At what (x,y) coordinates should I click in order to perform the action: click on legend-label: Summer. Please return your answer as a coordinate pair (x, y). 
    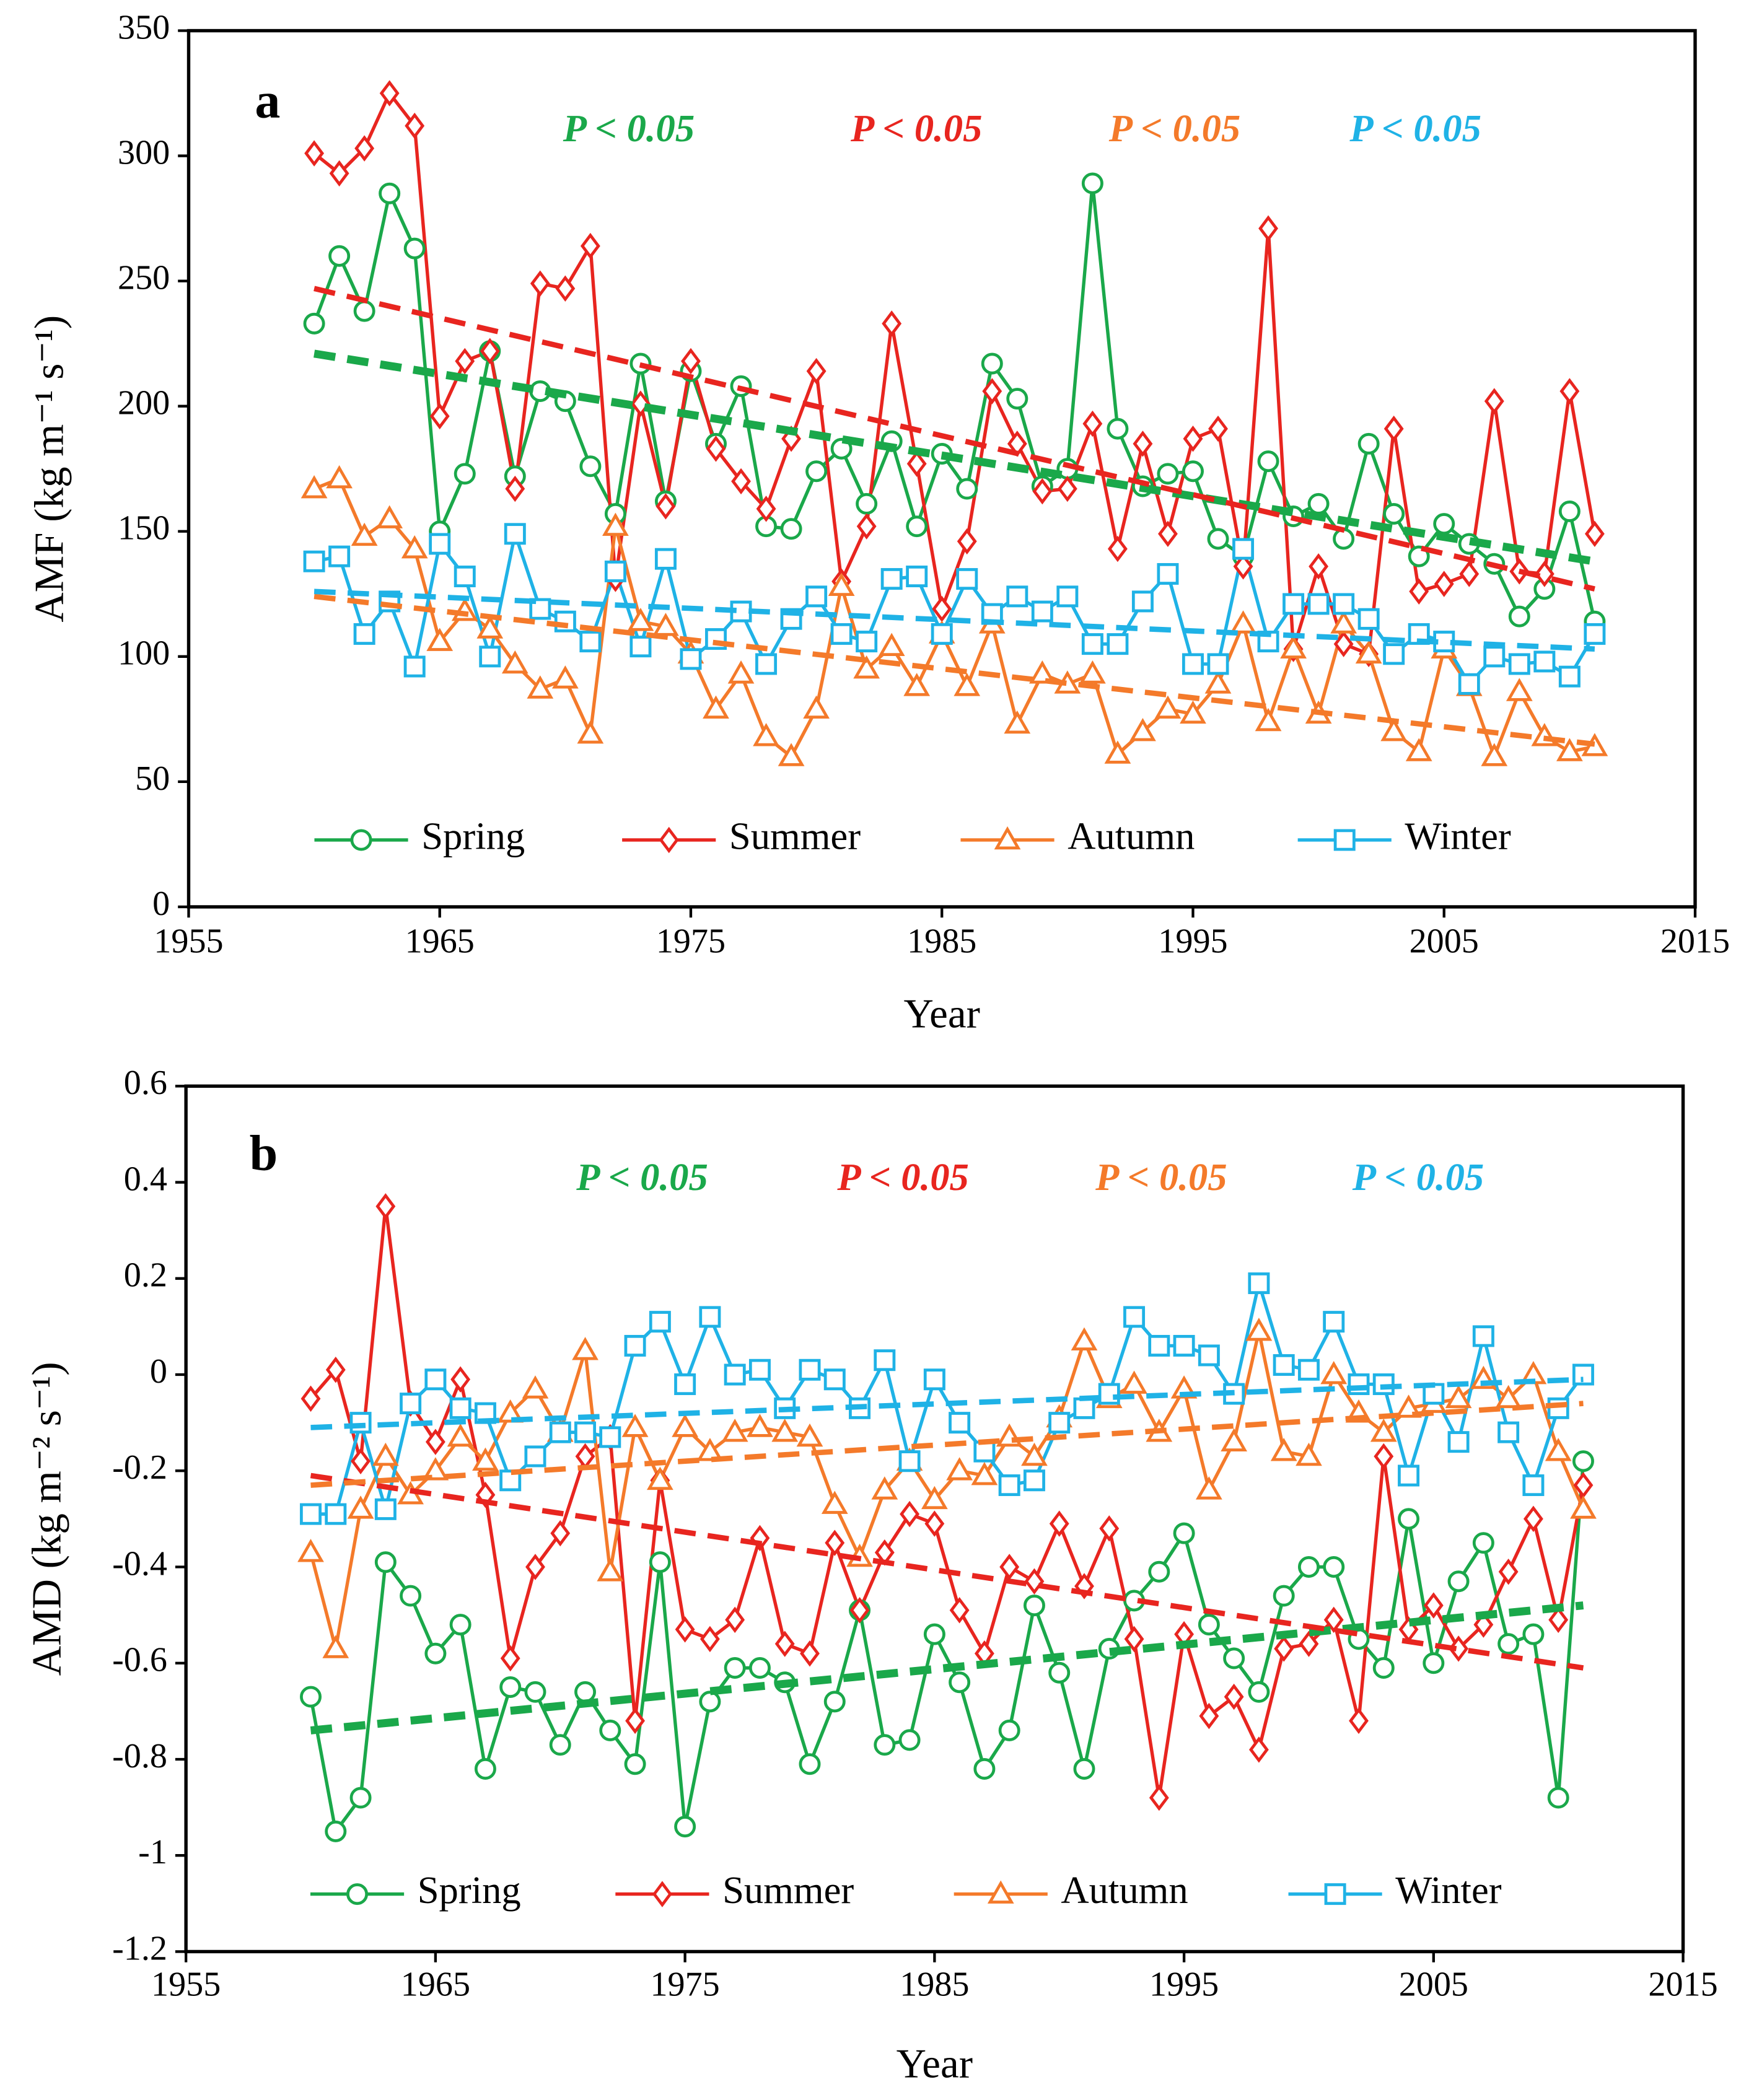
    Looking at the image, I should click on (795, 835).